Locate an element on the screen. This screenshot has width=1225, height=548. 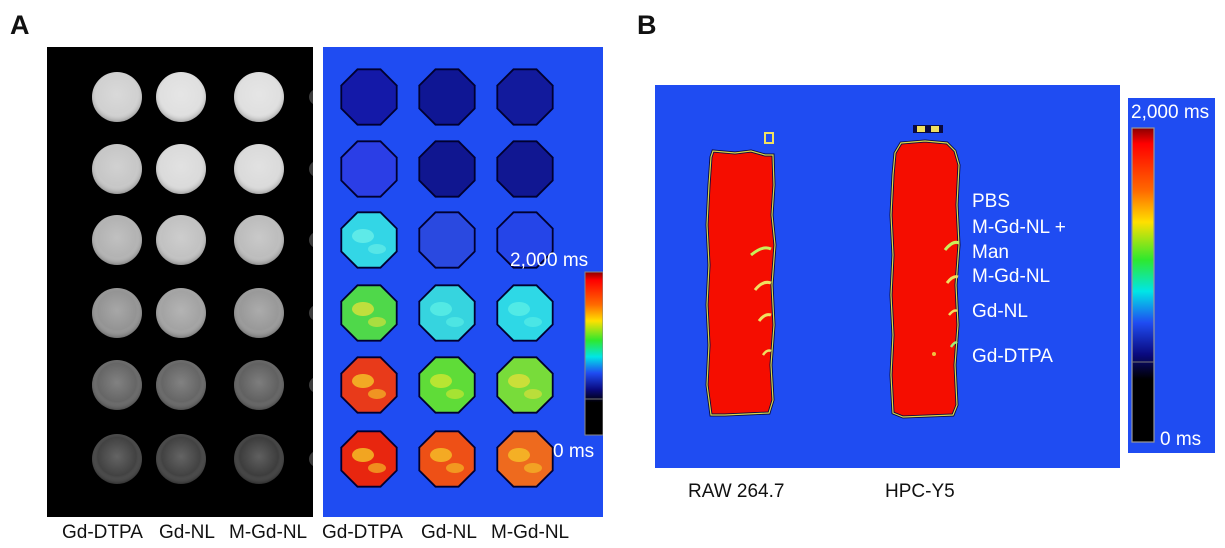
tube-hpc-spot is located at coordinates (934, 354).